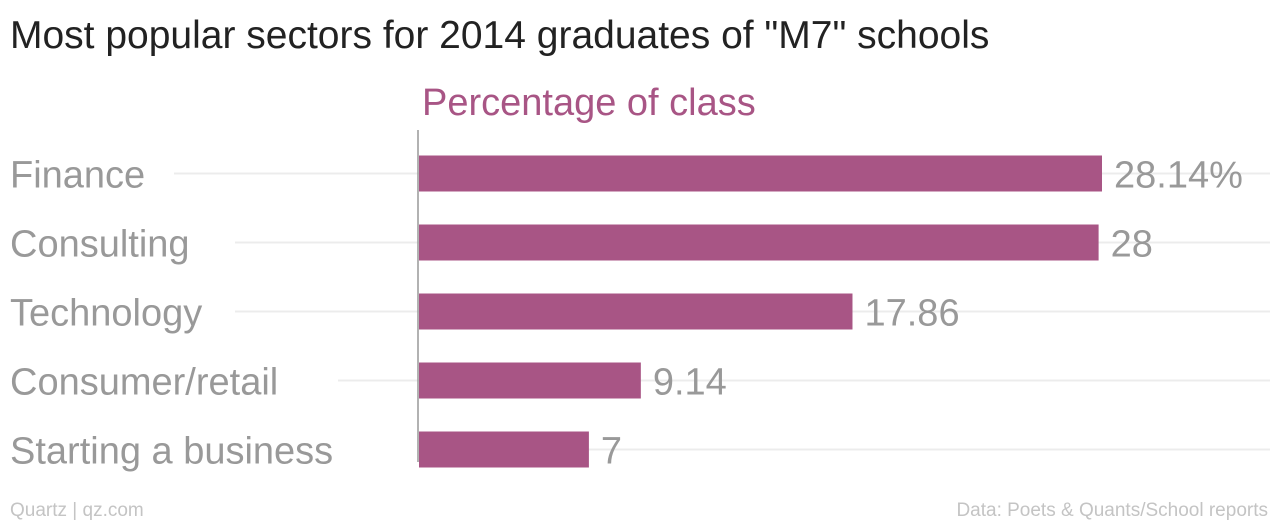  I want to click on category-label: Finance, so click(77, 176).